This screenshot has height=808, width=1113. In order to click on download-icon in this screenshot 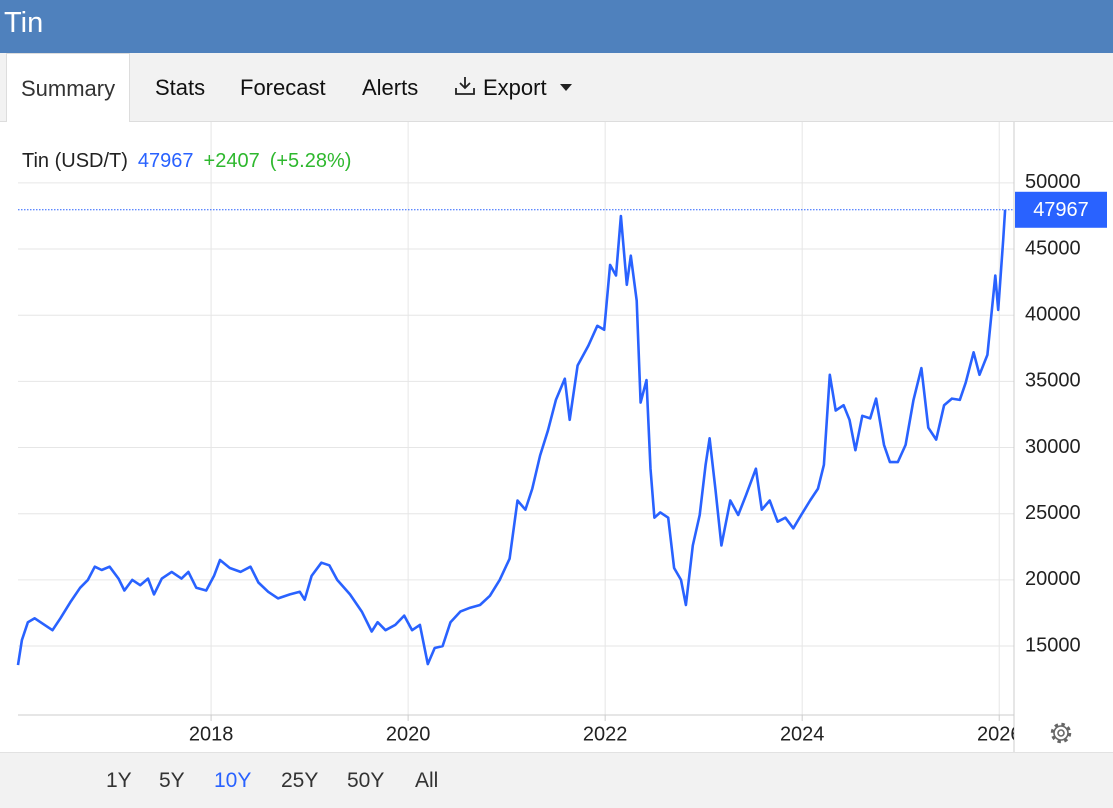, I will do `click(465, 86)`.